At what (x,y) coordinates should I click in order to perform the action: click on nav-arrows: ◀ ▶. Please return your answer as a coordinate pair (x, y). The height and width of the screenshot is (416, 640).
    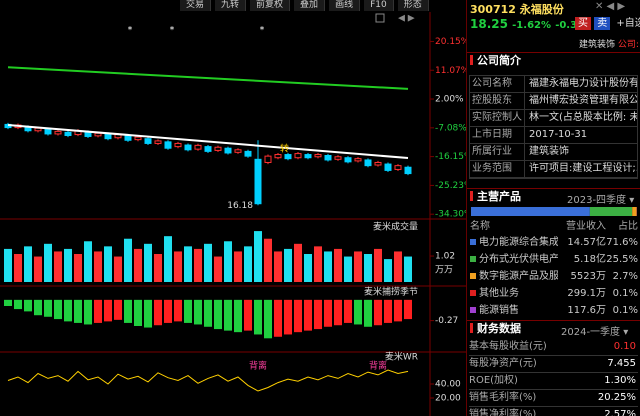
    Looking at the image, I should click on (406, 19).